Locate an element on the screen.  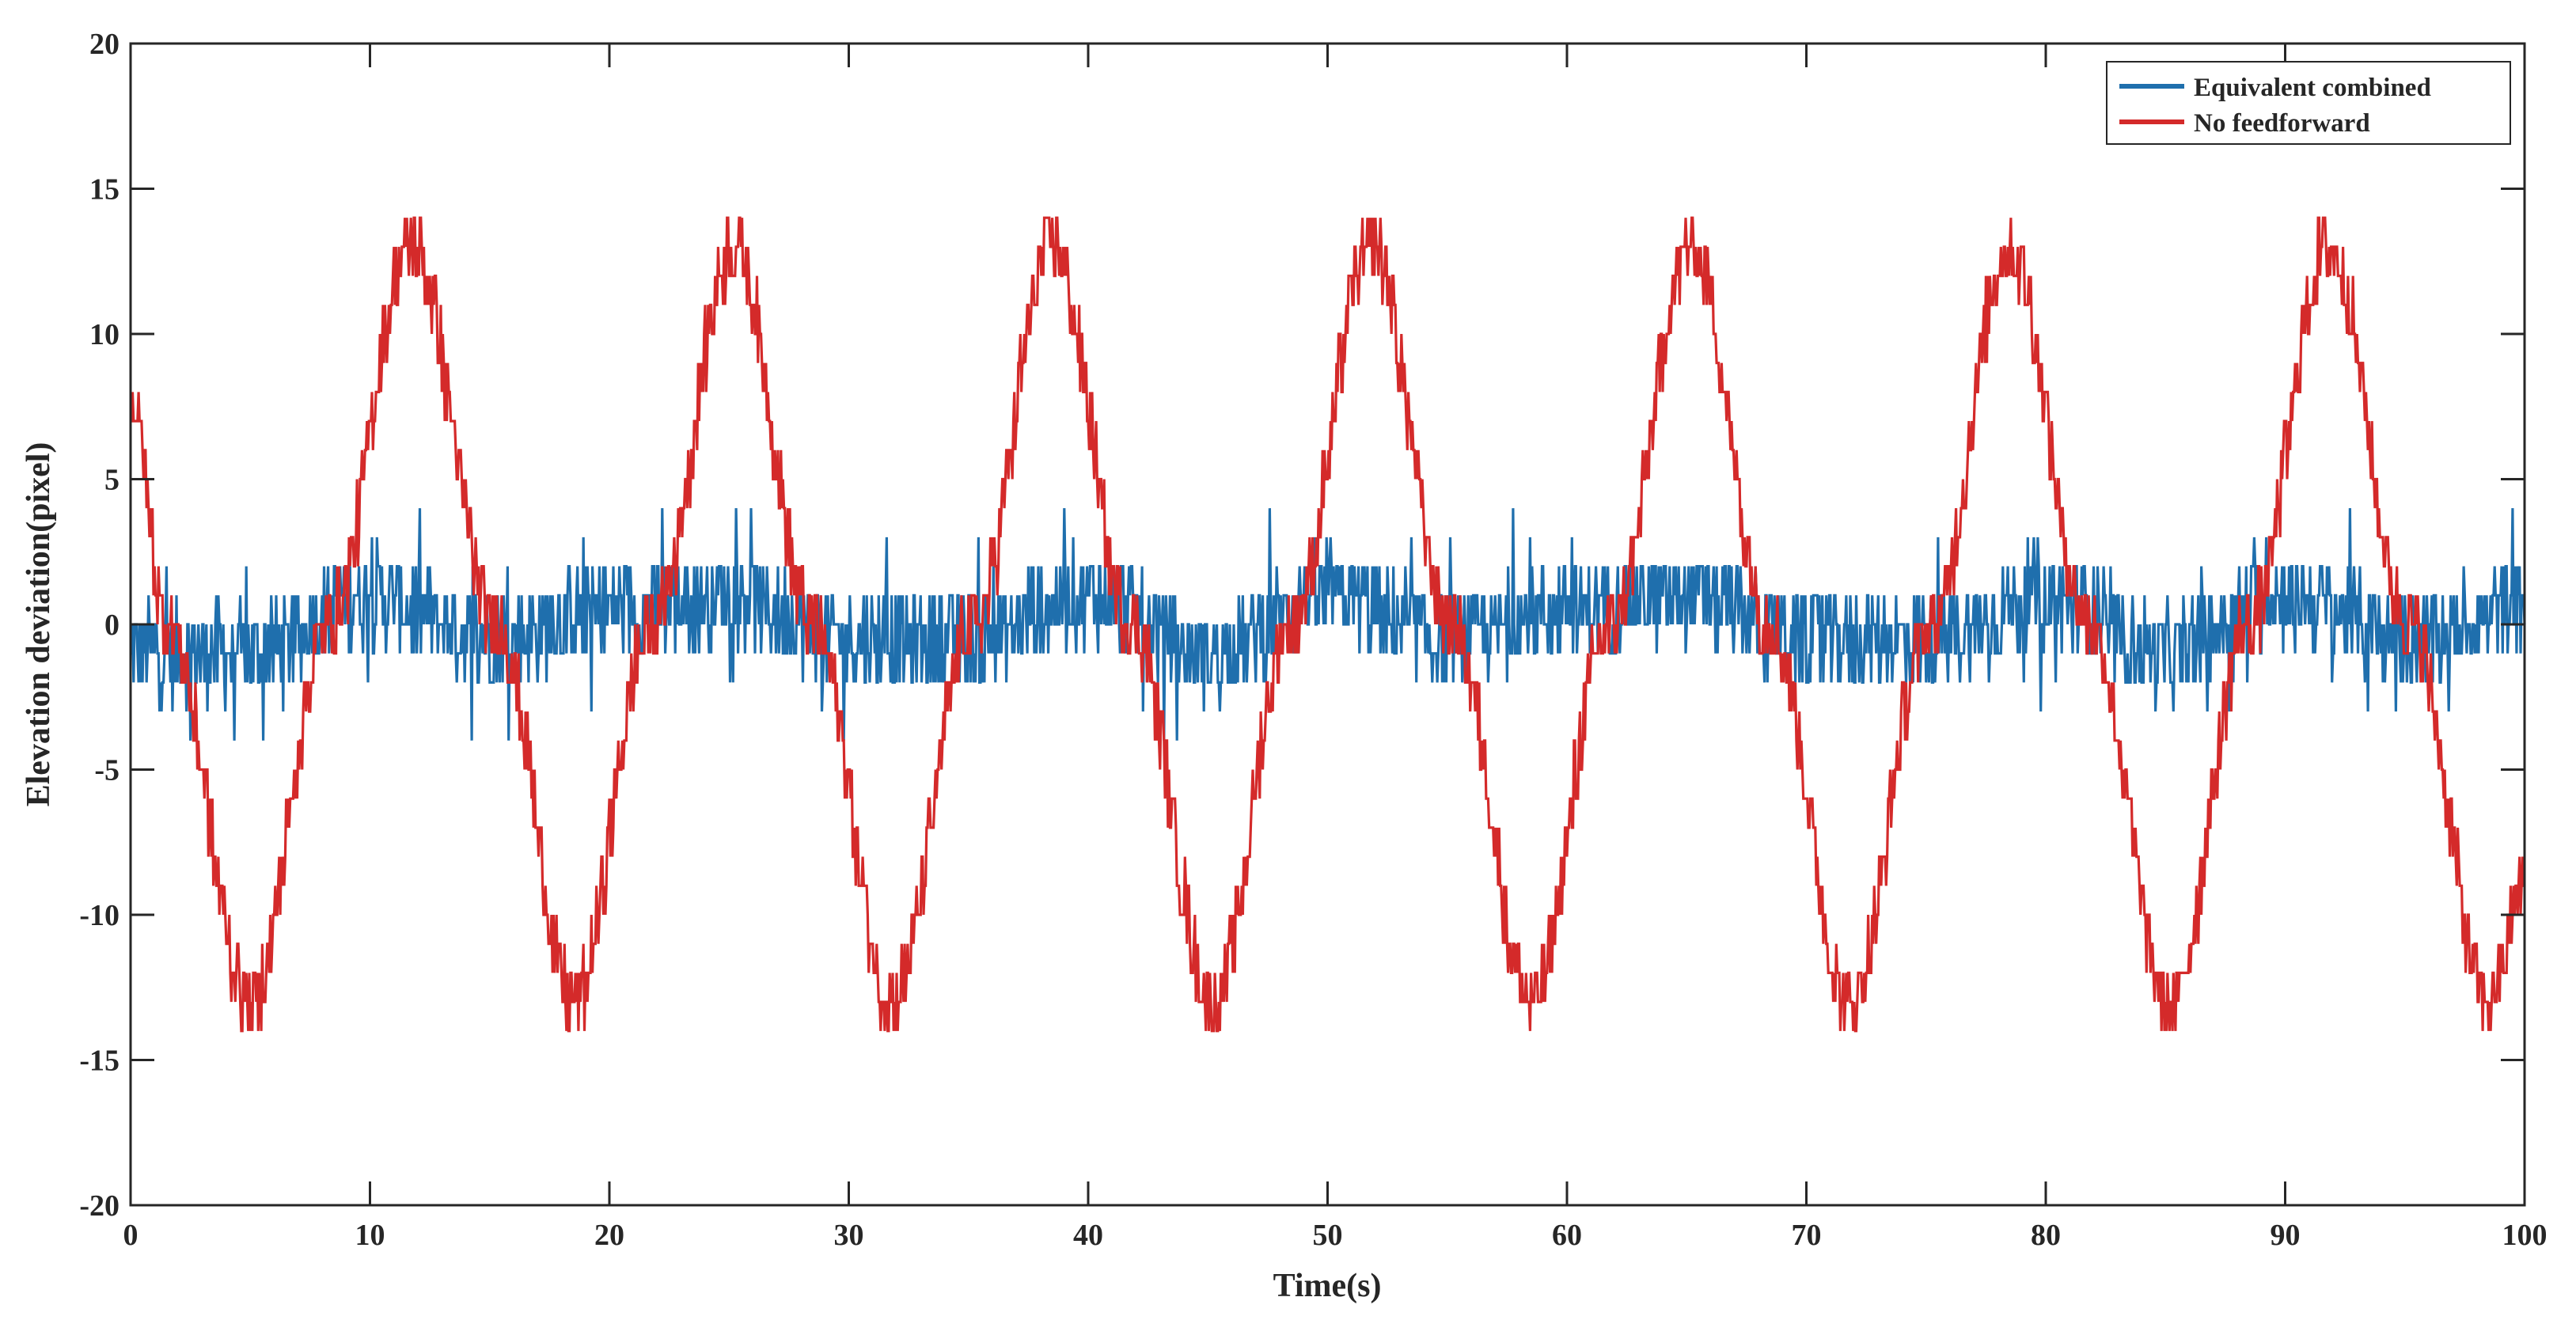
x-tick-label: 100 is located at coordinates (2525, 1235).